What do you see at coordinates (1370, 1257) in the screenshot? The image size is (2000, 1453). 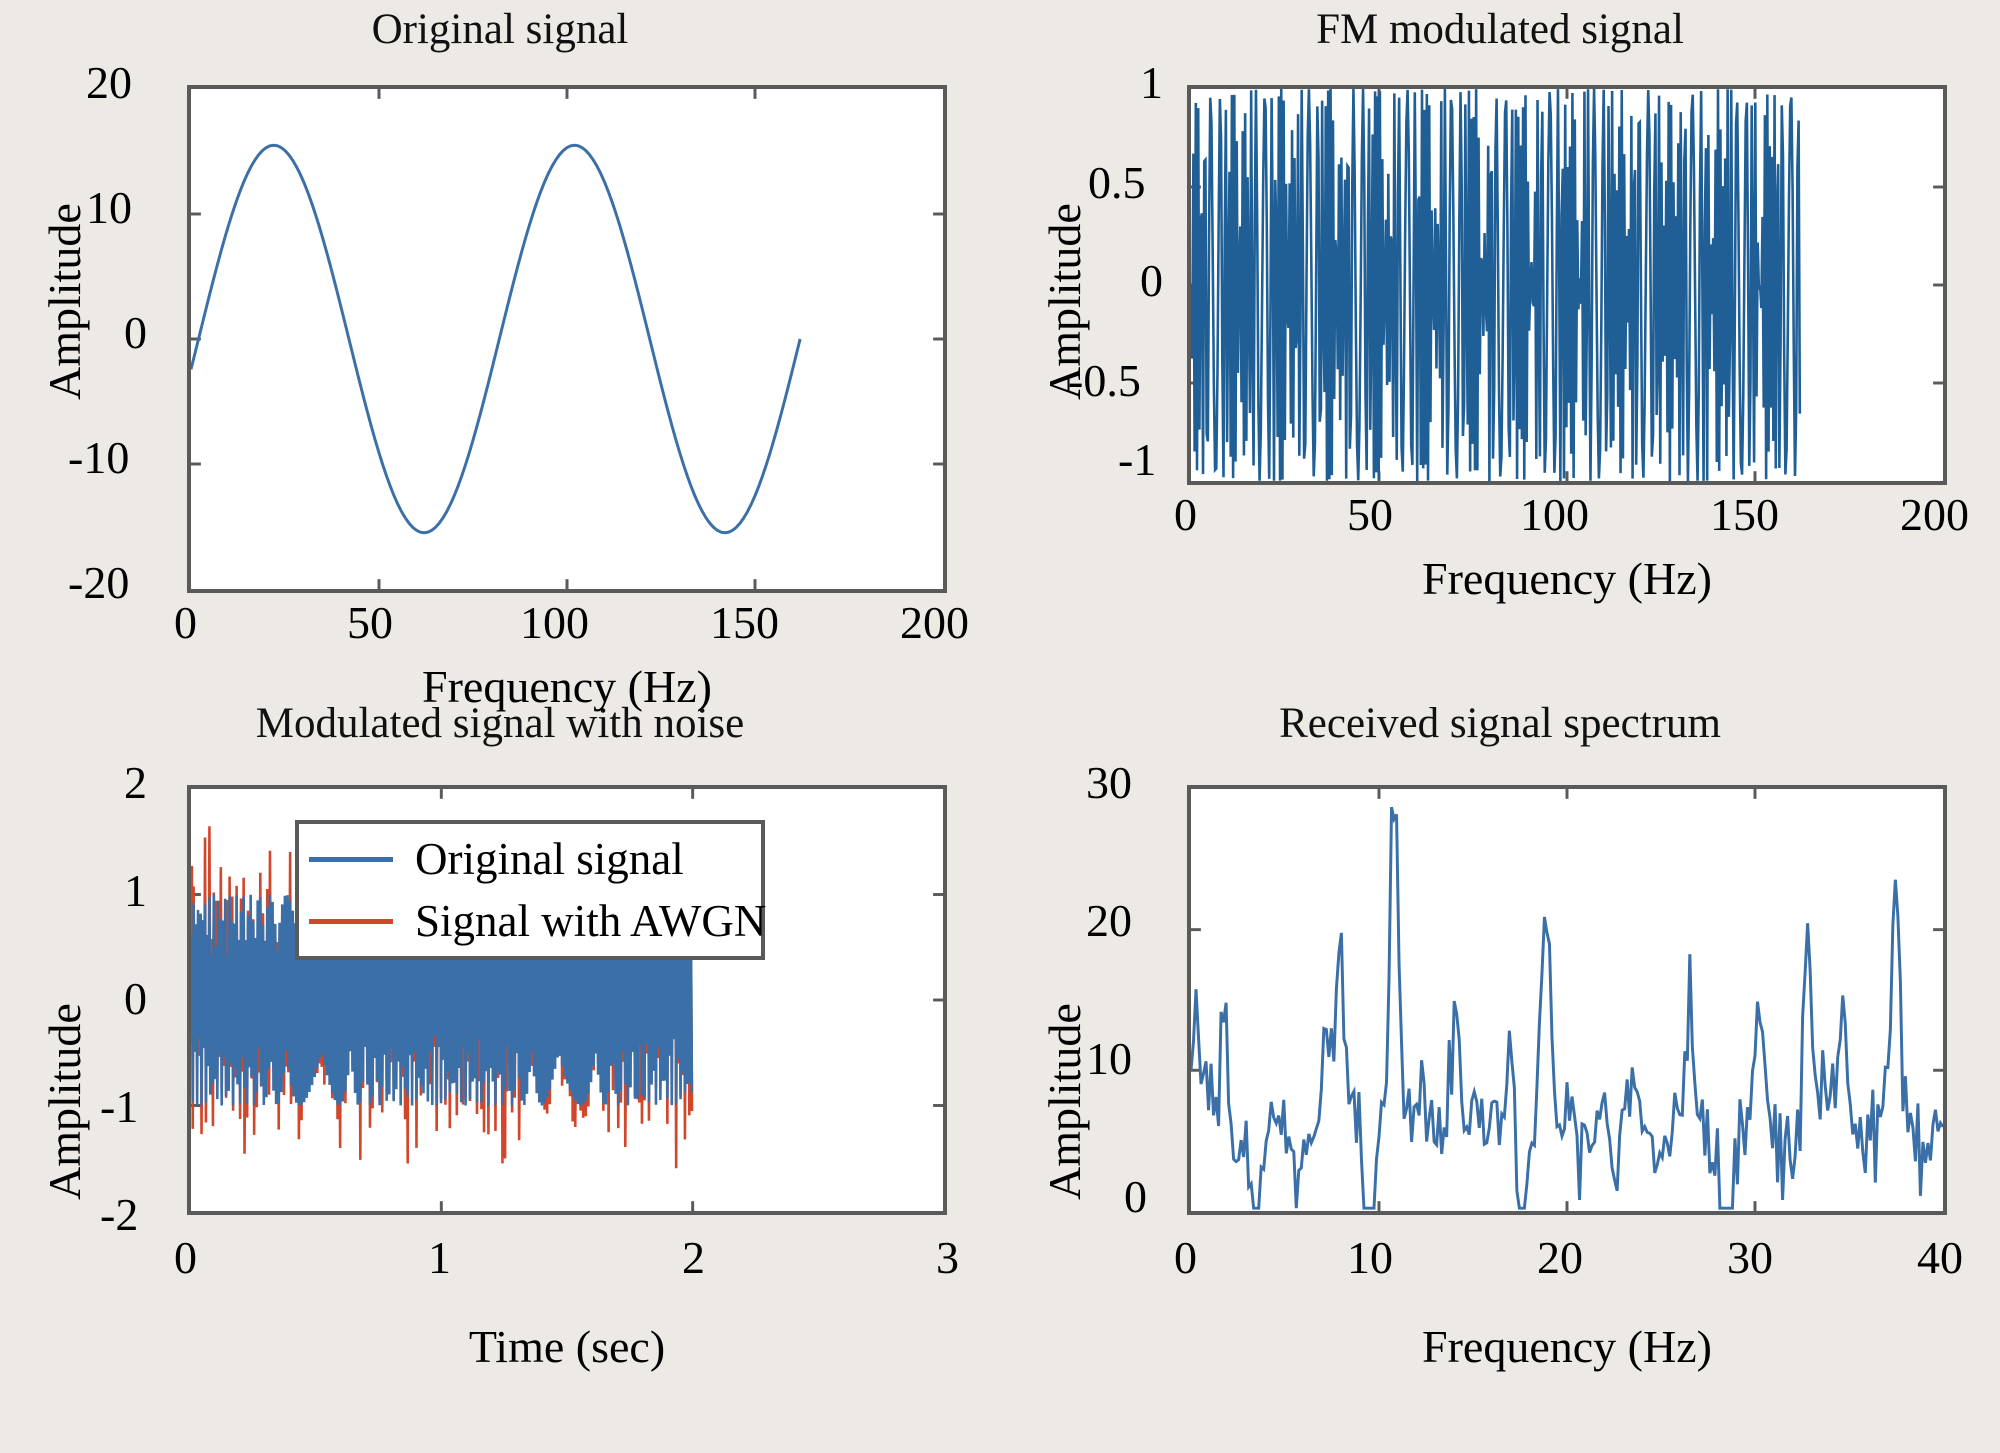 I see `x-tick-spec-10: 10` at bounding box center [1370, 1257].